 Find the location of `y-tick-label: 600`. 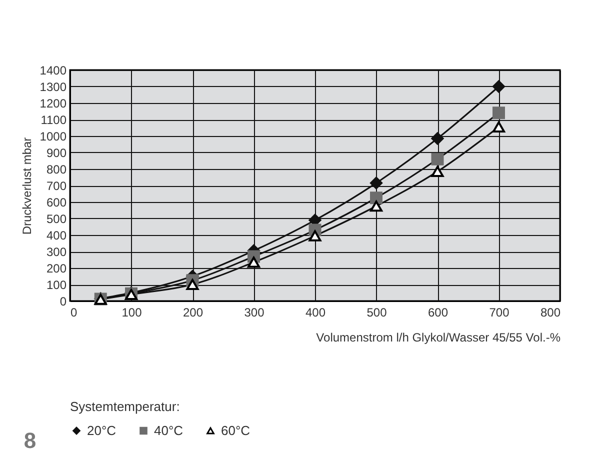

y-tick-label: 600 is located at coordinates (56, 203).